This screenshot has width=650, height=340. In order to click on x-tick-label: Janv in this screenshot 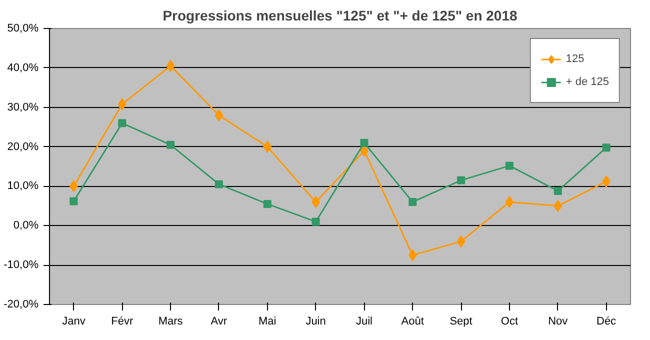, I will do `click(74, 322)`.